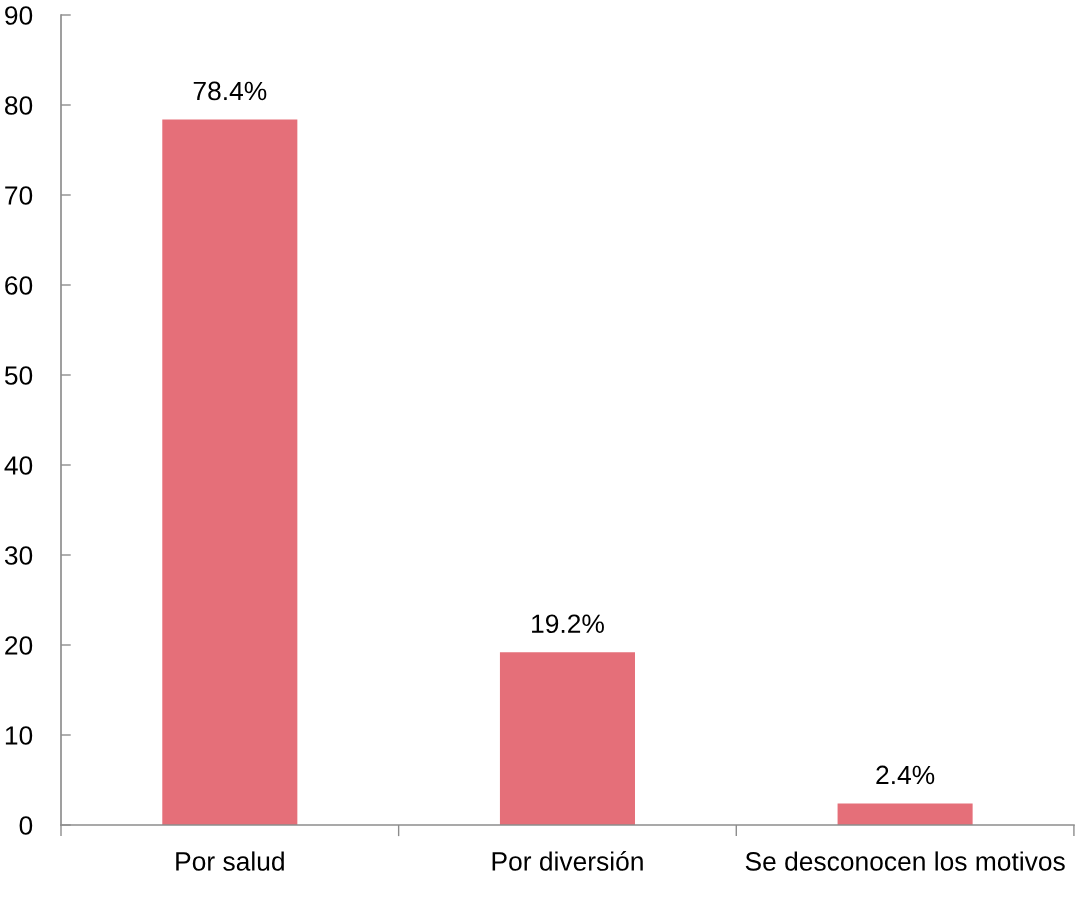  What do you see at coordinates (18, 555) in the screenshot?
I see `y-tick-label: 30` at bounding box center [18, 555].